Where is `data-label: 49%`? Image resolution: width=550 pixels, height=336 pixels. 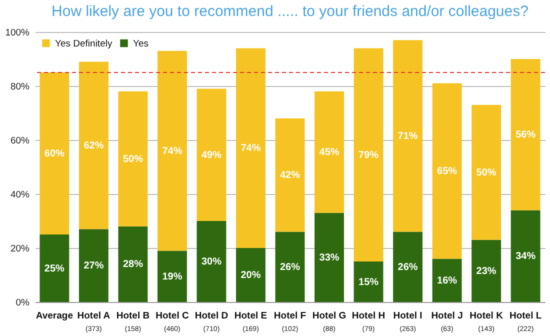
data-label: 49% is located at coordinates (211, 155).